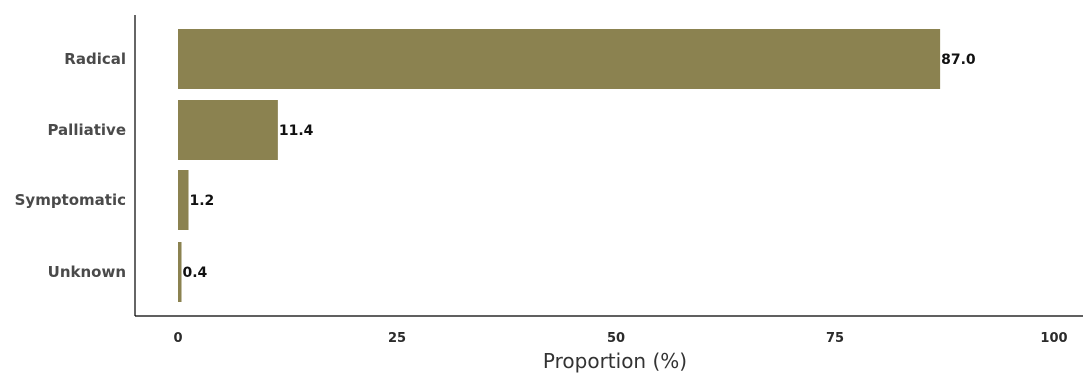 The image size is (1083, 374). What do you see at coordinates (86, 130) in the screenshot?
I see `category-label-palliative: Palliative` at bounding box center [86, 130].